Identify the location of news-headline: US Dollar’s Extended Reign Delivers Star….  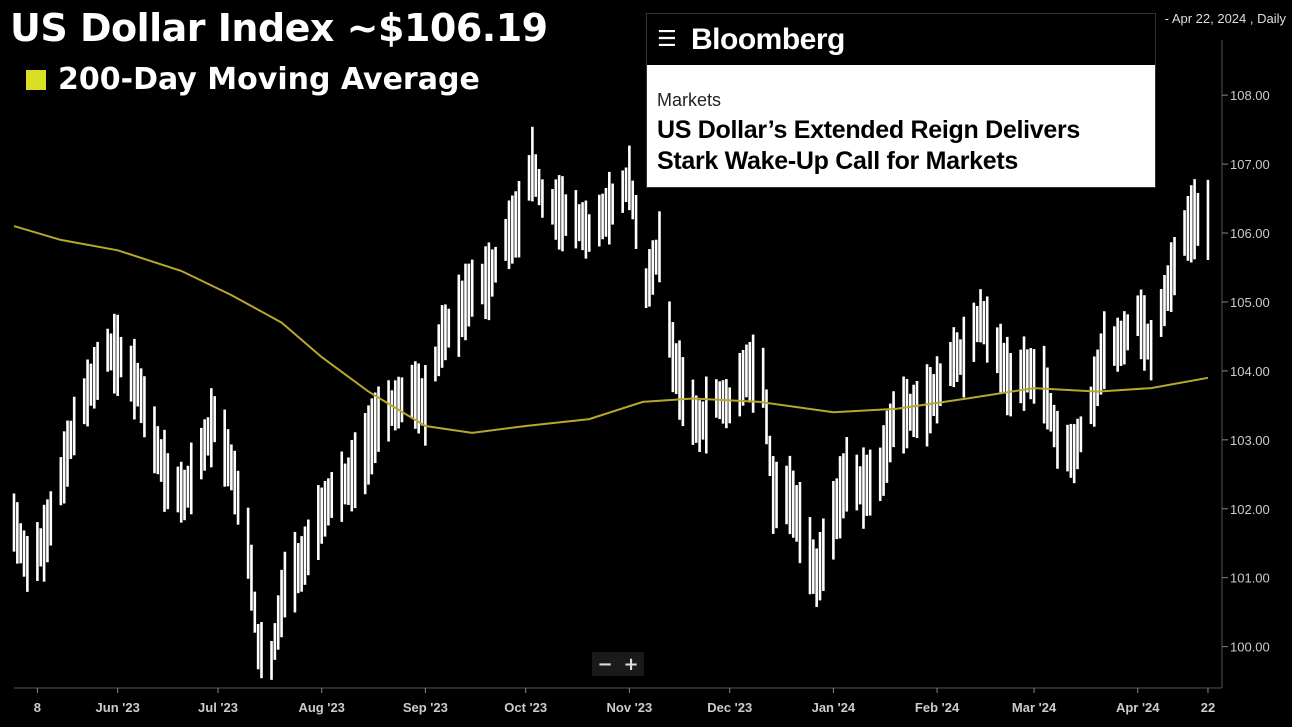
(901, 146).